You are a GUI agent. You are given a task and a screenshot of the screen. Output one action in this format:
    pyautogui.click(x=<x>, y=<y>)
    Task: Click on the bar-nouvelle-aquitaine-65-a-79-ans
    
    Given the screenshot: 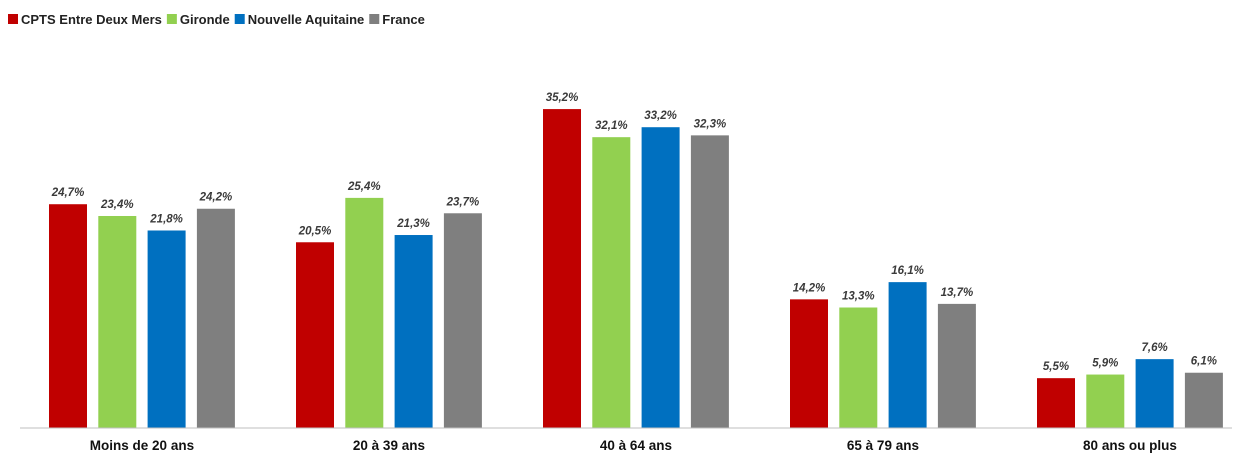 What is the action you would take?
    pyautogui.click(x=907, y=355)
    